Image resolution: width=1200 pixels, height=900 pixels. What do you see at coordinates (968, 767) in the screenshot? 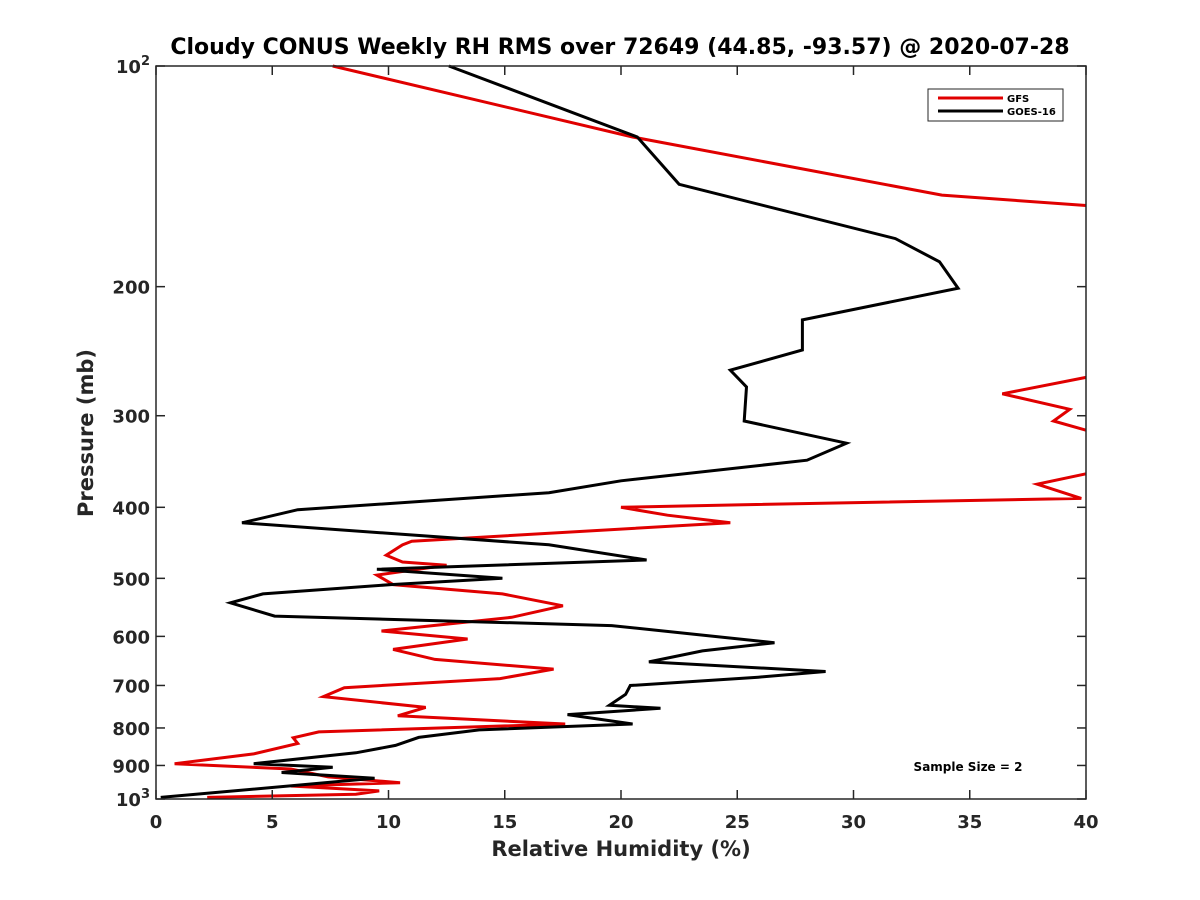
I see `sample-size-annotation: Sample Size = 2` at bounding box center [968, 767].